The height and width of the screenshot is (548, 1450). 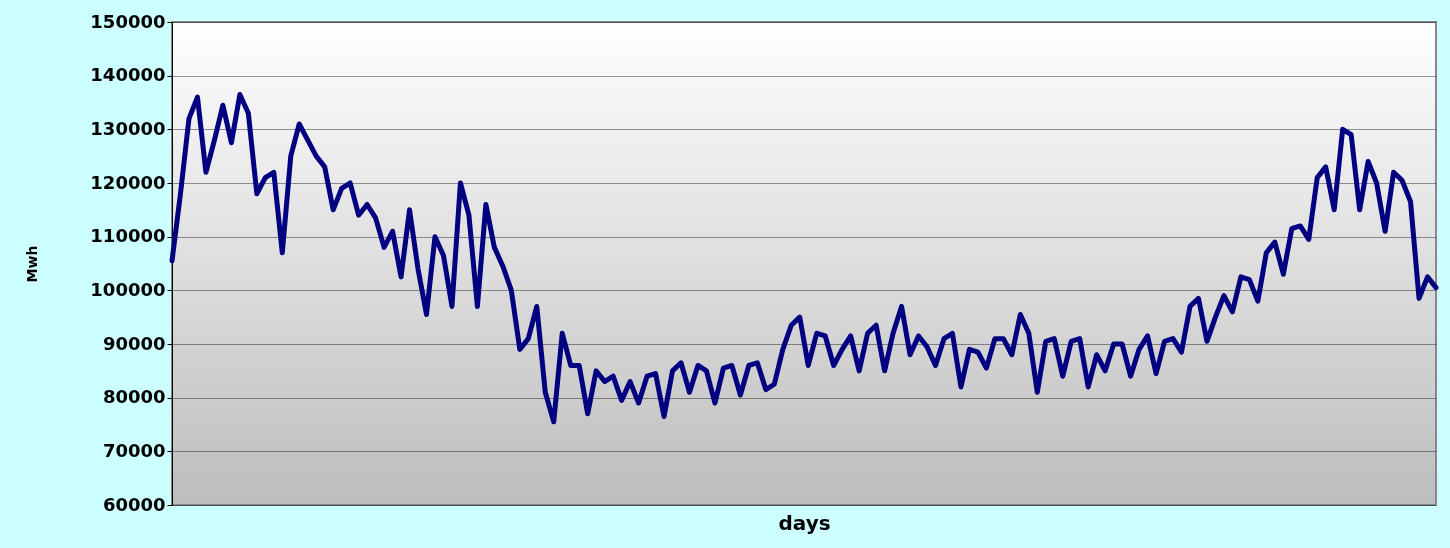 I want to click on y-tick-label: 100000, so click(x=128, y=289).